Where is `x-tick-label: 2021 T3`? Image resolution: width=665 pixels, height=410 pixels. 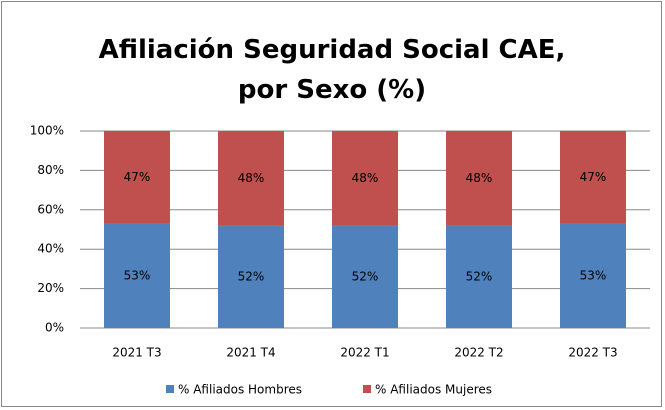
x-tick-label: 2021 T3 is located at coordinates (136, 353).